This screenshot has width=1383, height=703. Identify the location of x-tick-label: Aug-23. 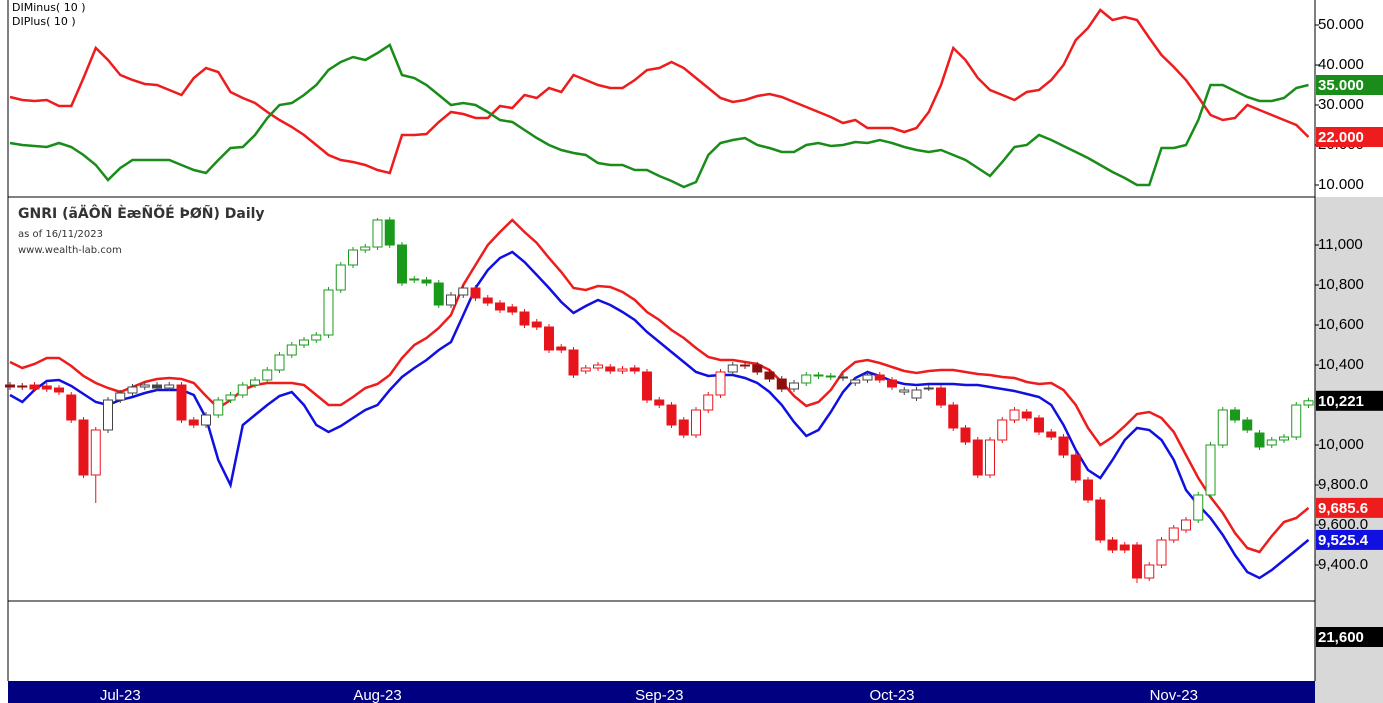
(377, 695).